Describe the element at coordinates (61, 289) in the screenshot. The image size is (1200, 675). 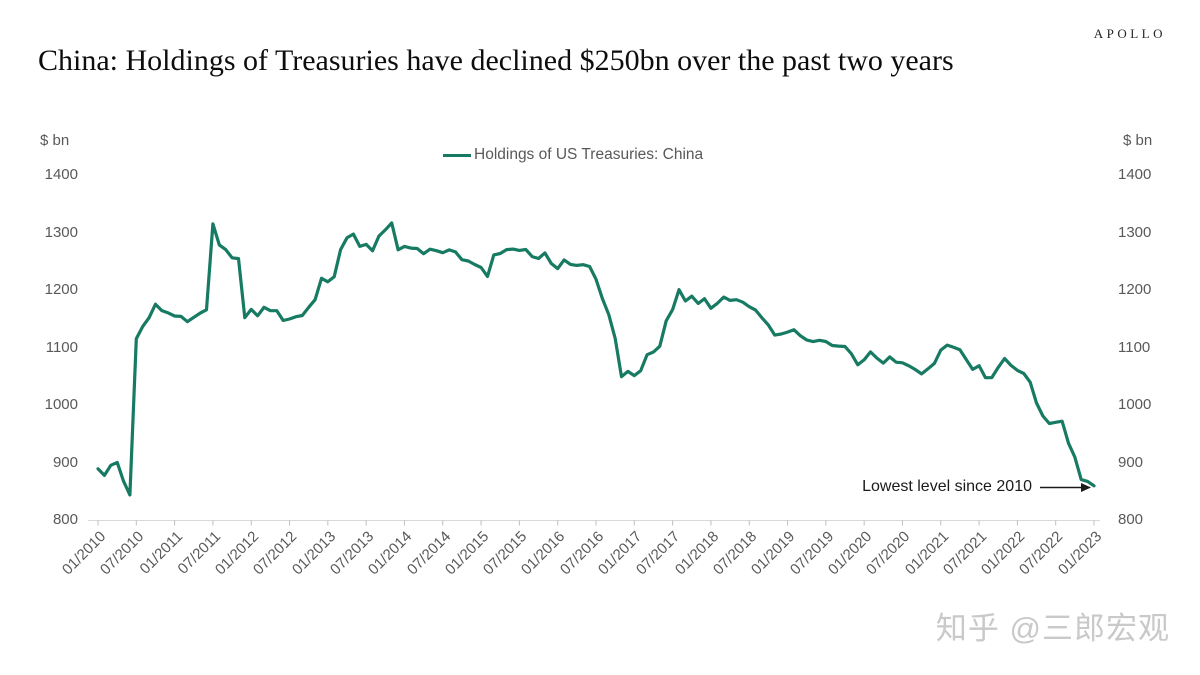
I see `y-tick-label-left: 1200` at that location.